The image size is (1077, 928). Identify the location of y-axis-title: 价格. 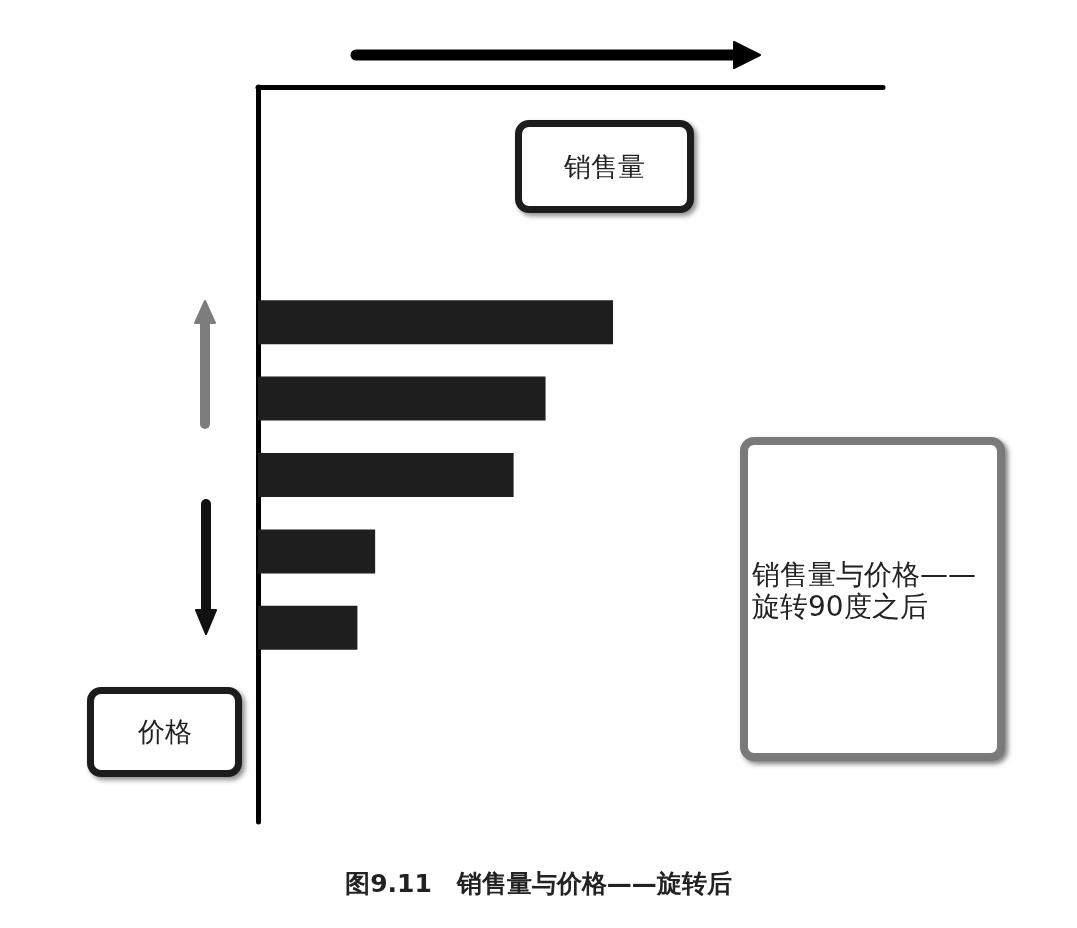
(164, 732).